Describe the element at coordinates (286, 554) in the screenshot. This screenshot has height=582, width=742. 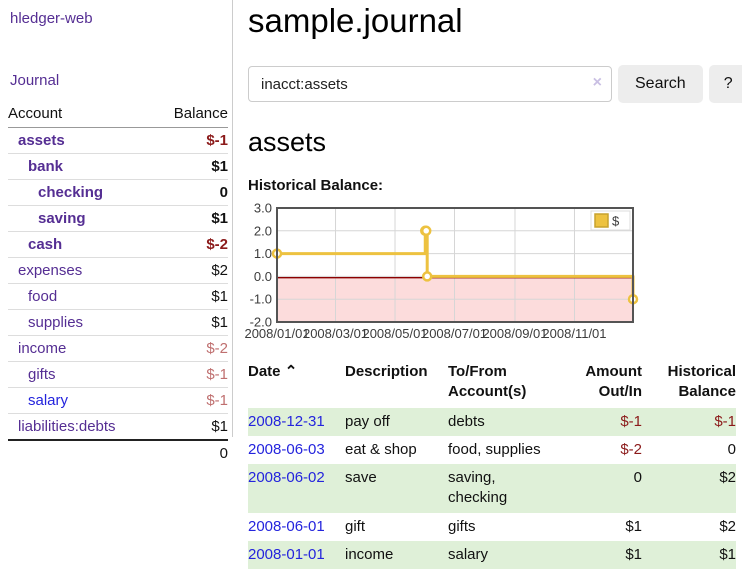
I see `transaction-date-link: 2008-01-01` at that location.